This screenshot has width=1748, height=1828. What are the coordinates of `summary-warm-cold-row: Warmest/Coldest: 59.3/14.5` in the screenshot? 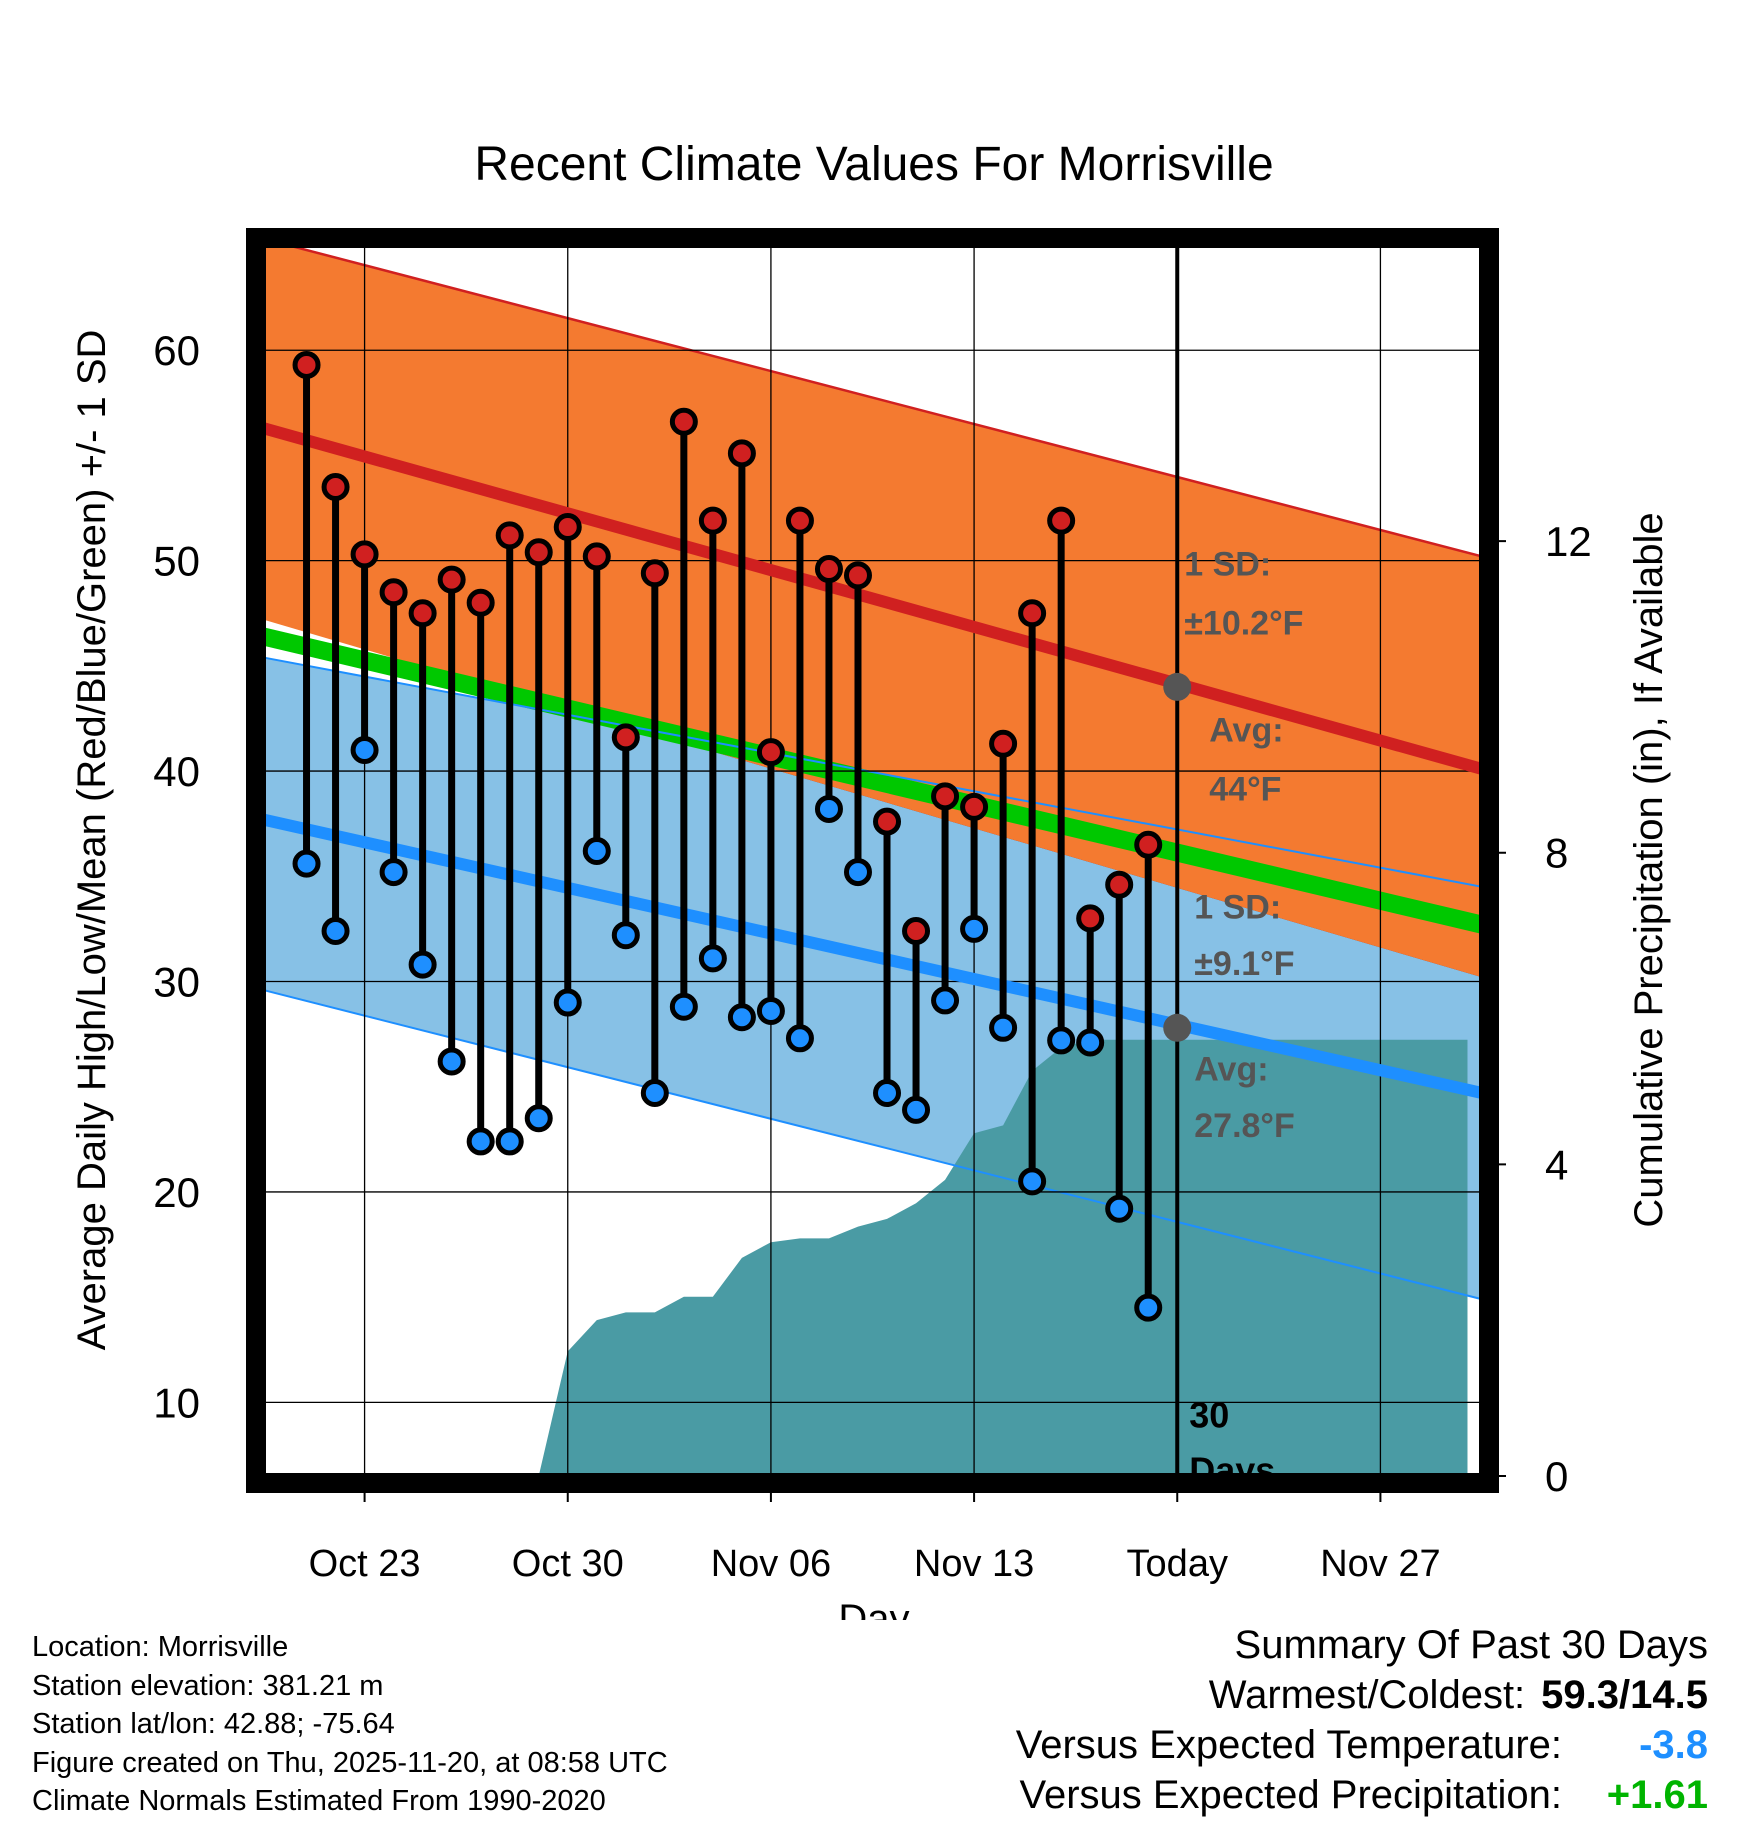 It's located at (1362, 1695).